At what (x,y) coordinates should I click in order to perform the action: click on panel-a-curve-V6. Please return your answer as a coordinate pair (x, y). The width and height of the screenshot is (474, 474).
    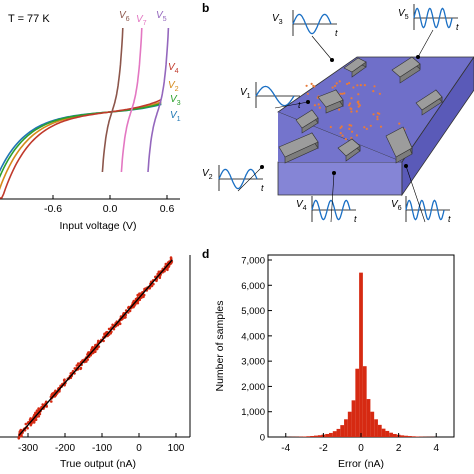
    Looking at the image, I should click on (112, 100).